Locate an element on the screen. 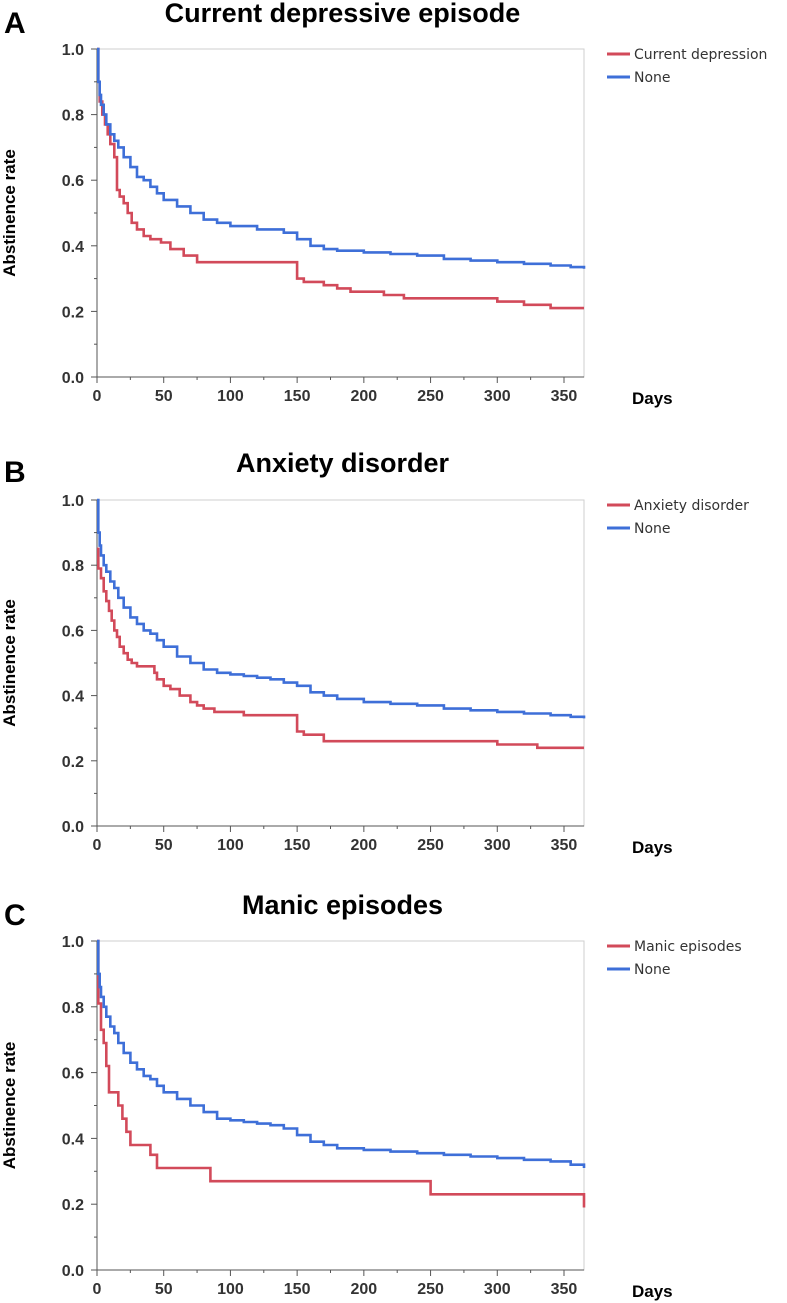  legend-label: Manic episodes is located at coordinates (688, 947).